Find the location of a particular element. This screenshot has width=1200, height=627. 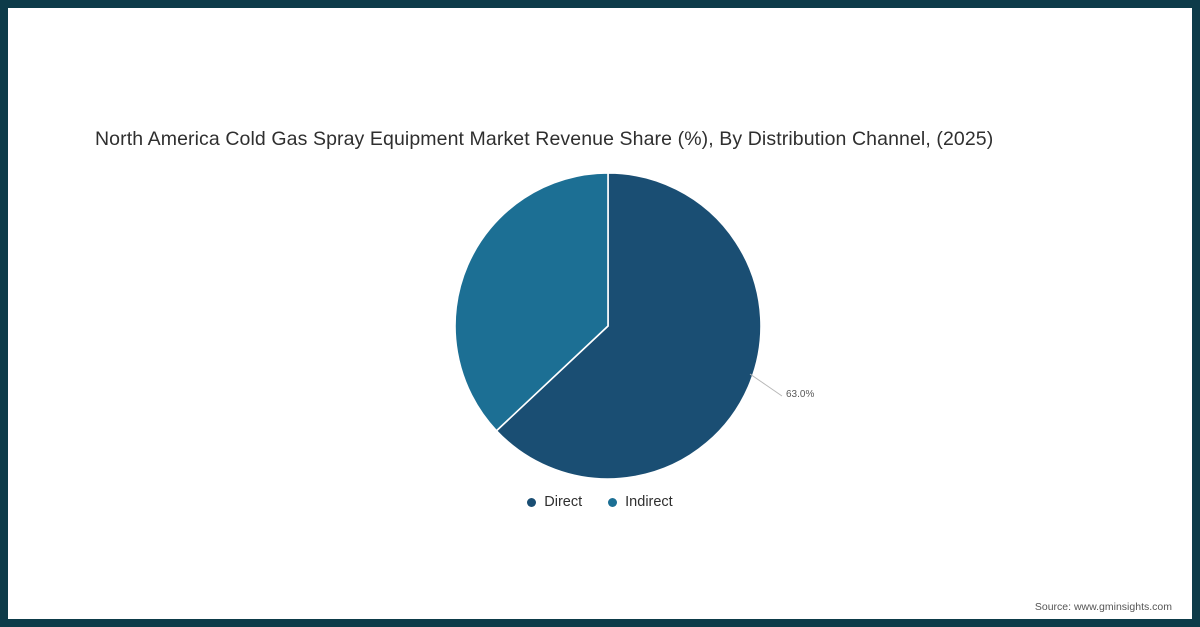

legend-item-direct: Direct is located at coordinates (554, 502).